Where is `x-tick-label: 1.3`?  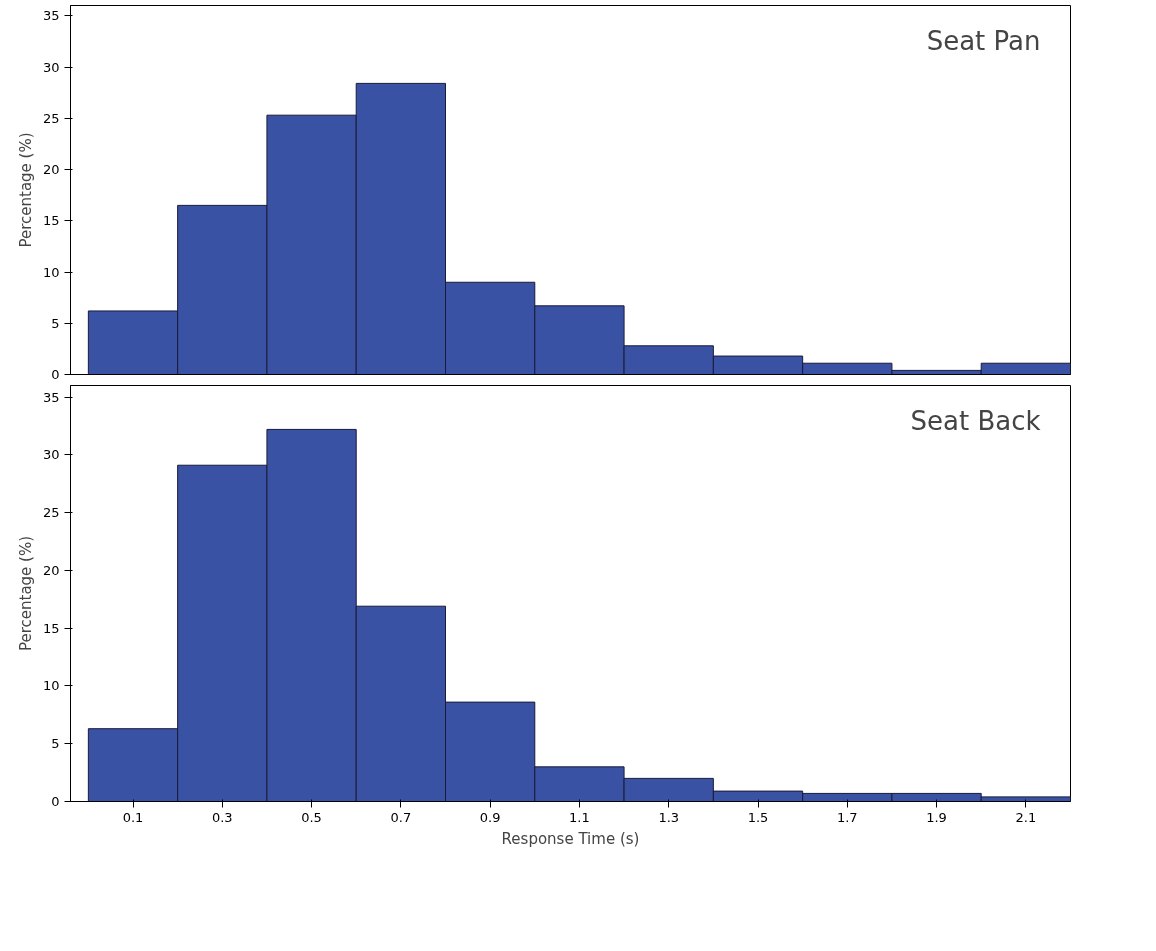 x-tick-label: 1.3 is located at coordinates (669, 817).